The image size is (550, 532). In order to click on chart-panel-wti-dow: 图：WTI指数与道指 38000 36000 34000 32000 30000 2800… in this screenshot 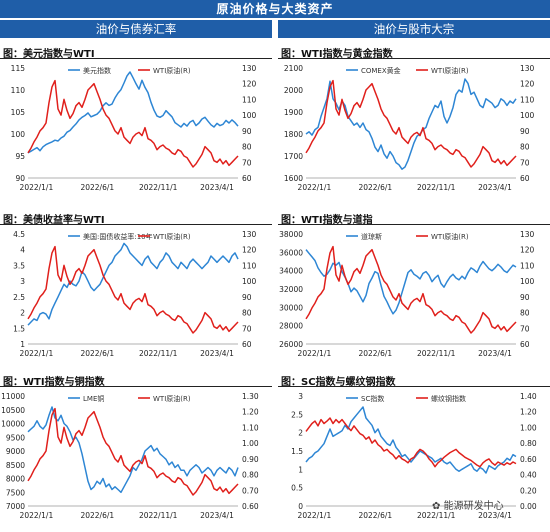, I will do `click(414, 290)`.